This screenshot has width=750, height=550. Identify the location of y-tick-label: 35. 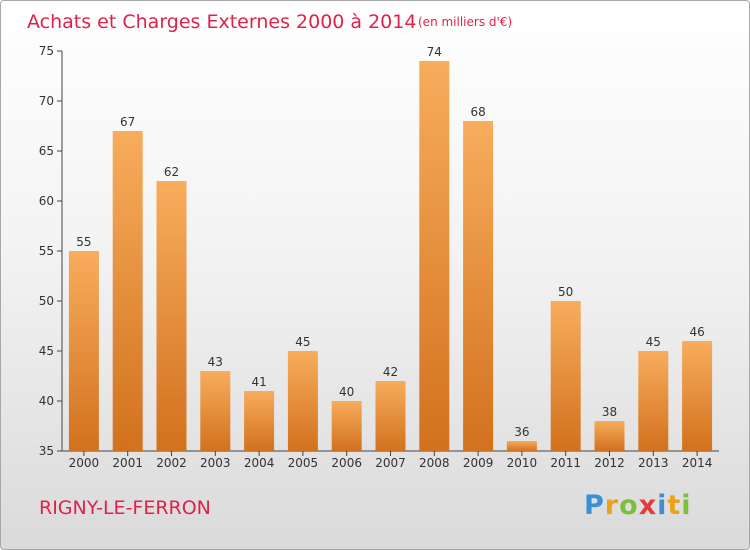
(46, 451).